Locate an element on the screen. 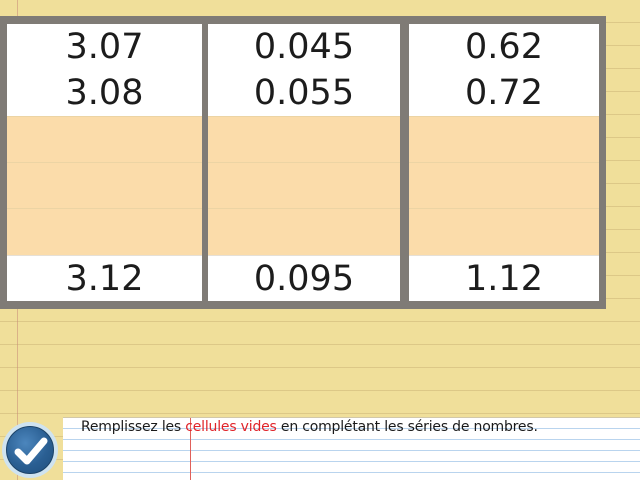 The height and width of the screenshot is (480, 640). series-1-value-last: 3.12 is located at coordinates (104, 278).